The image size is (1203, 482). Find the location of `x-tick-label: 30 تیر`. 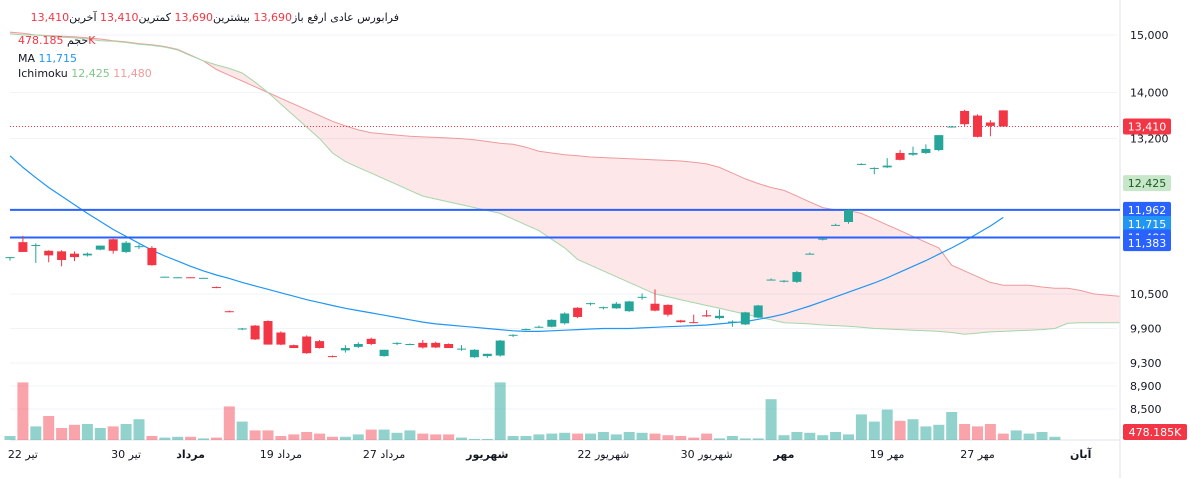

x-tick-label: 30 تیر is located at coordinates (126, 454).